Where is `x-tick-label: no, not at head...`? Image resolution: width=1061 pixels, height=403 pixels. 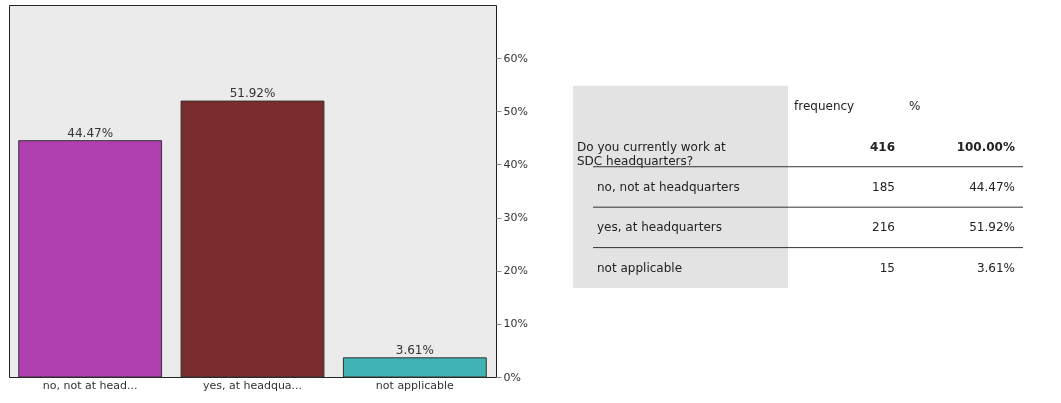
x-tick-label: no, not at head... is located at coordinates (90, 385).